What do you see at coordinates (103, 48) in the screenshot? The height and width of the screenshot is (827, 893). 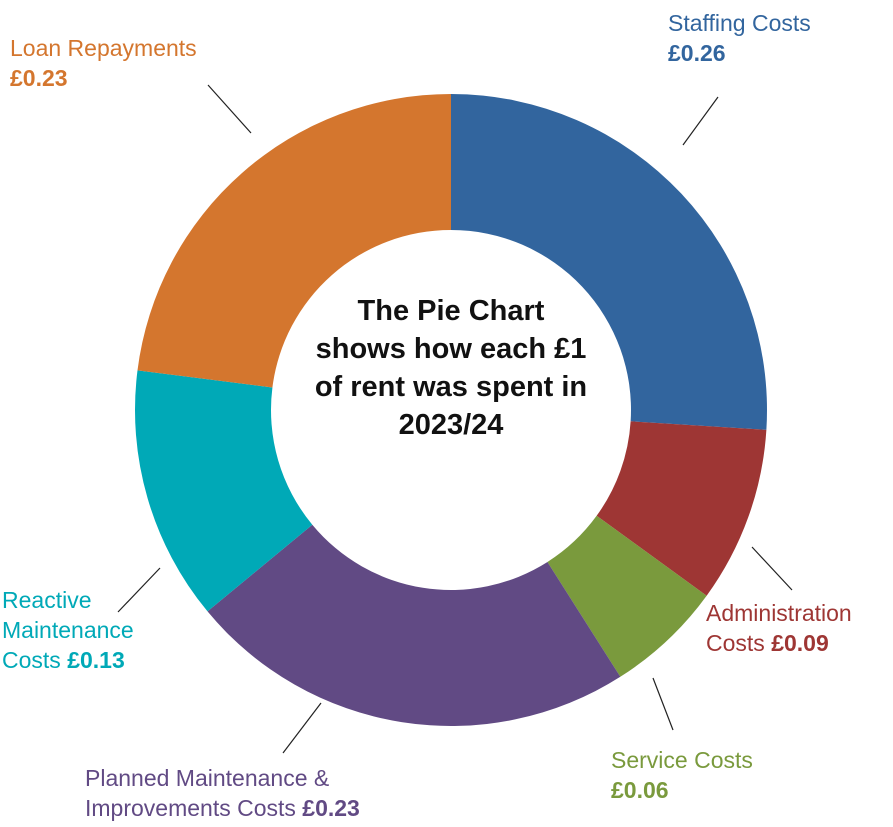 I see `category-name: Loan Repayments` at bounding box center [103, 48].